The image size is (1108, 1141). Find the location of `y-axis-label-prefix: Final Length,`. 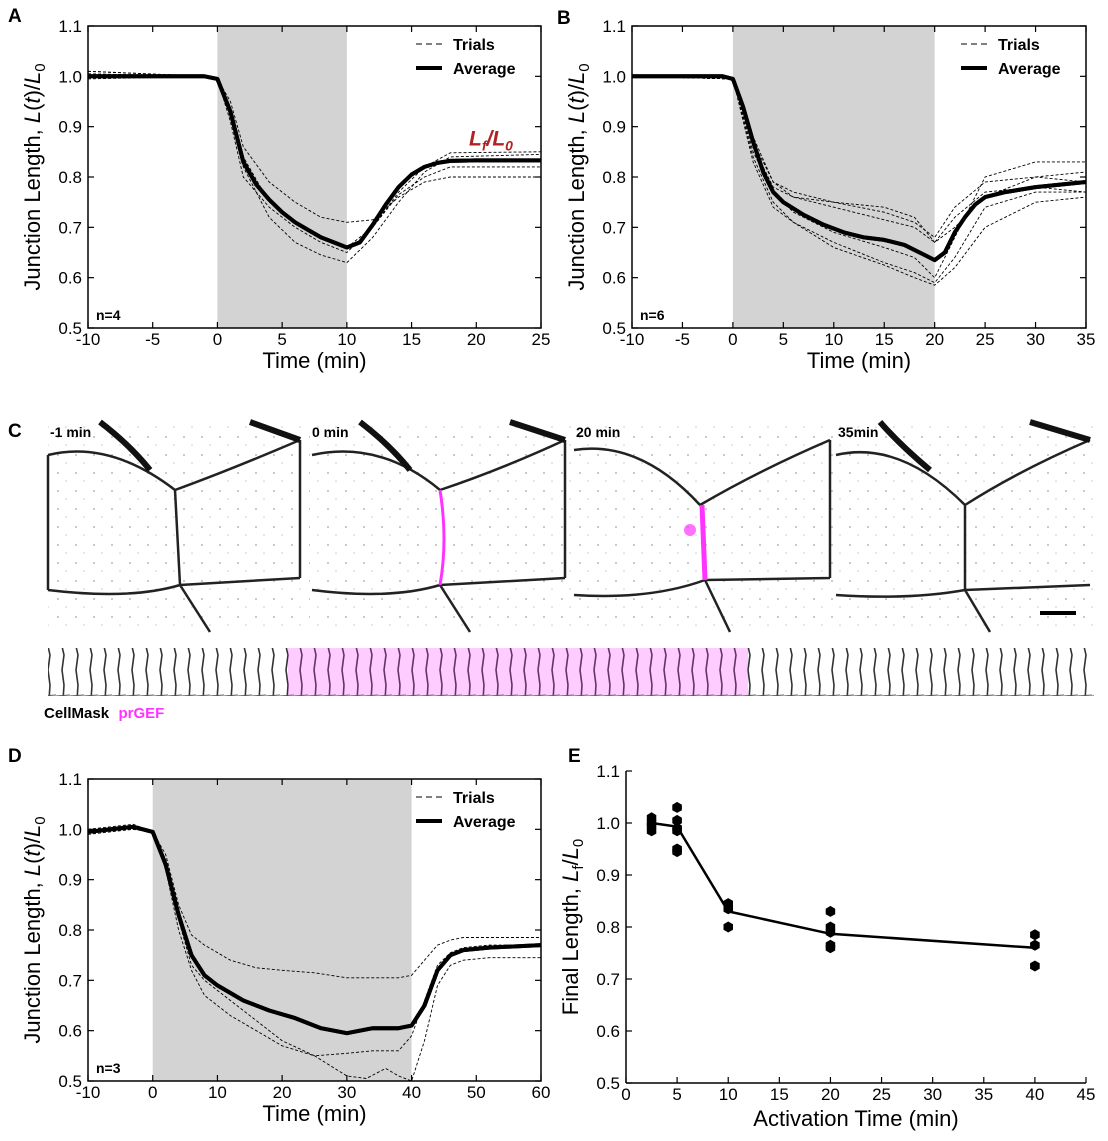

y-axis-label-prefix: Final Length, is located at coordinates (570, 948).